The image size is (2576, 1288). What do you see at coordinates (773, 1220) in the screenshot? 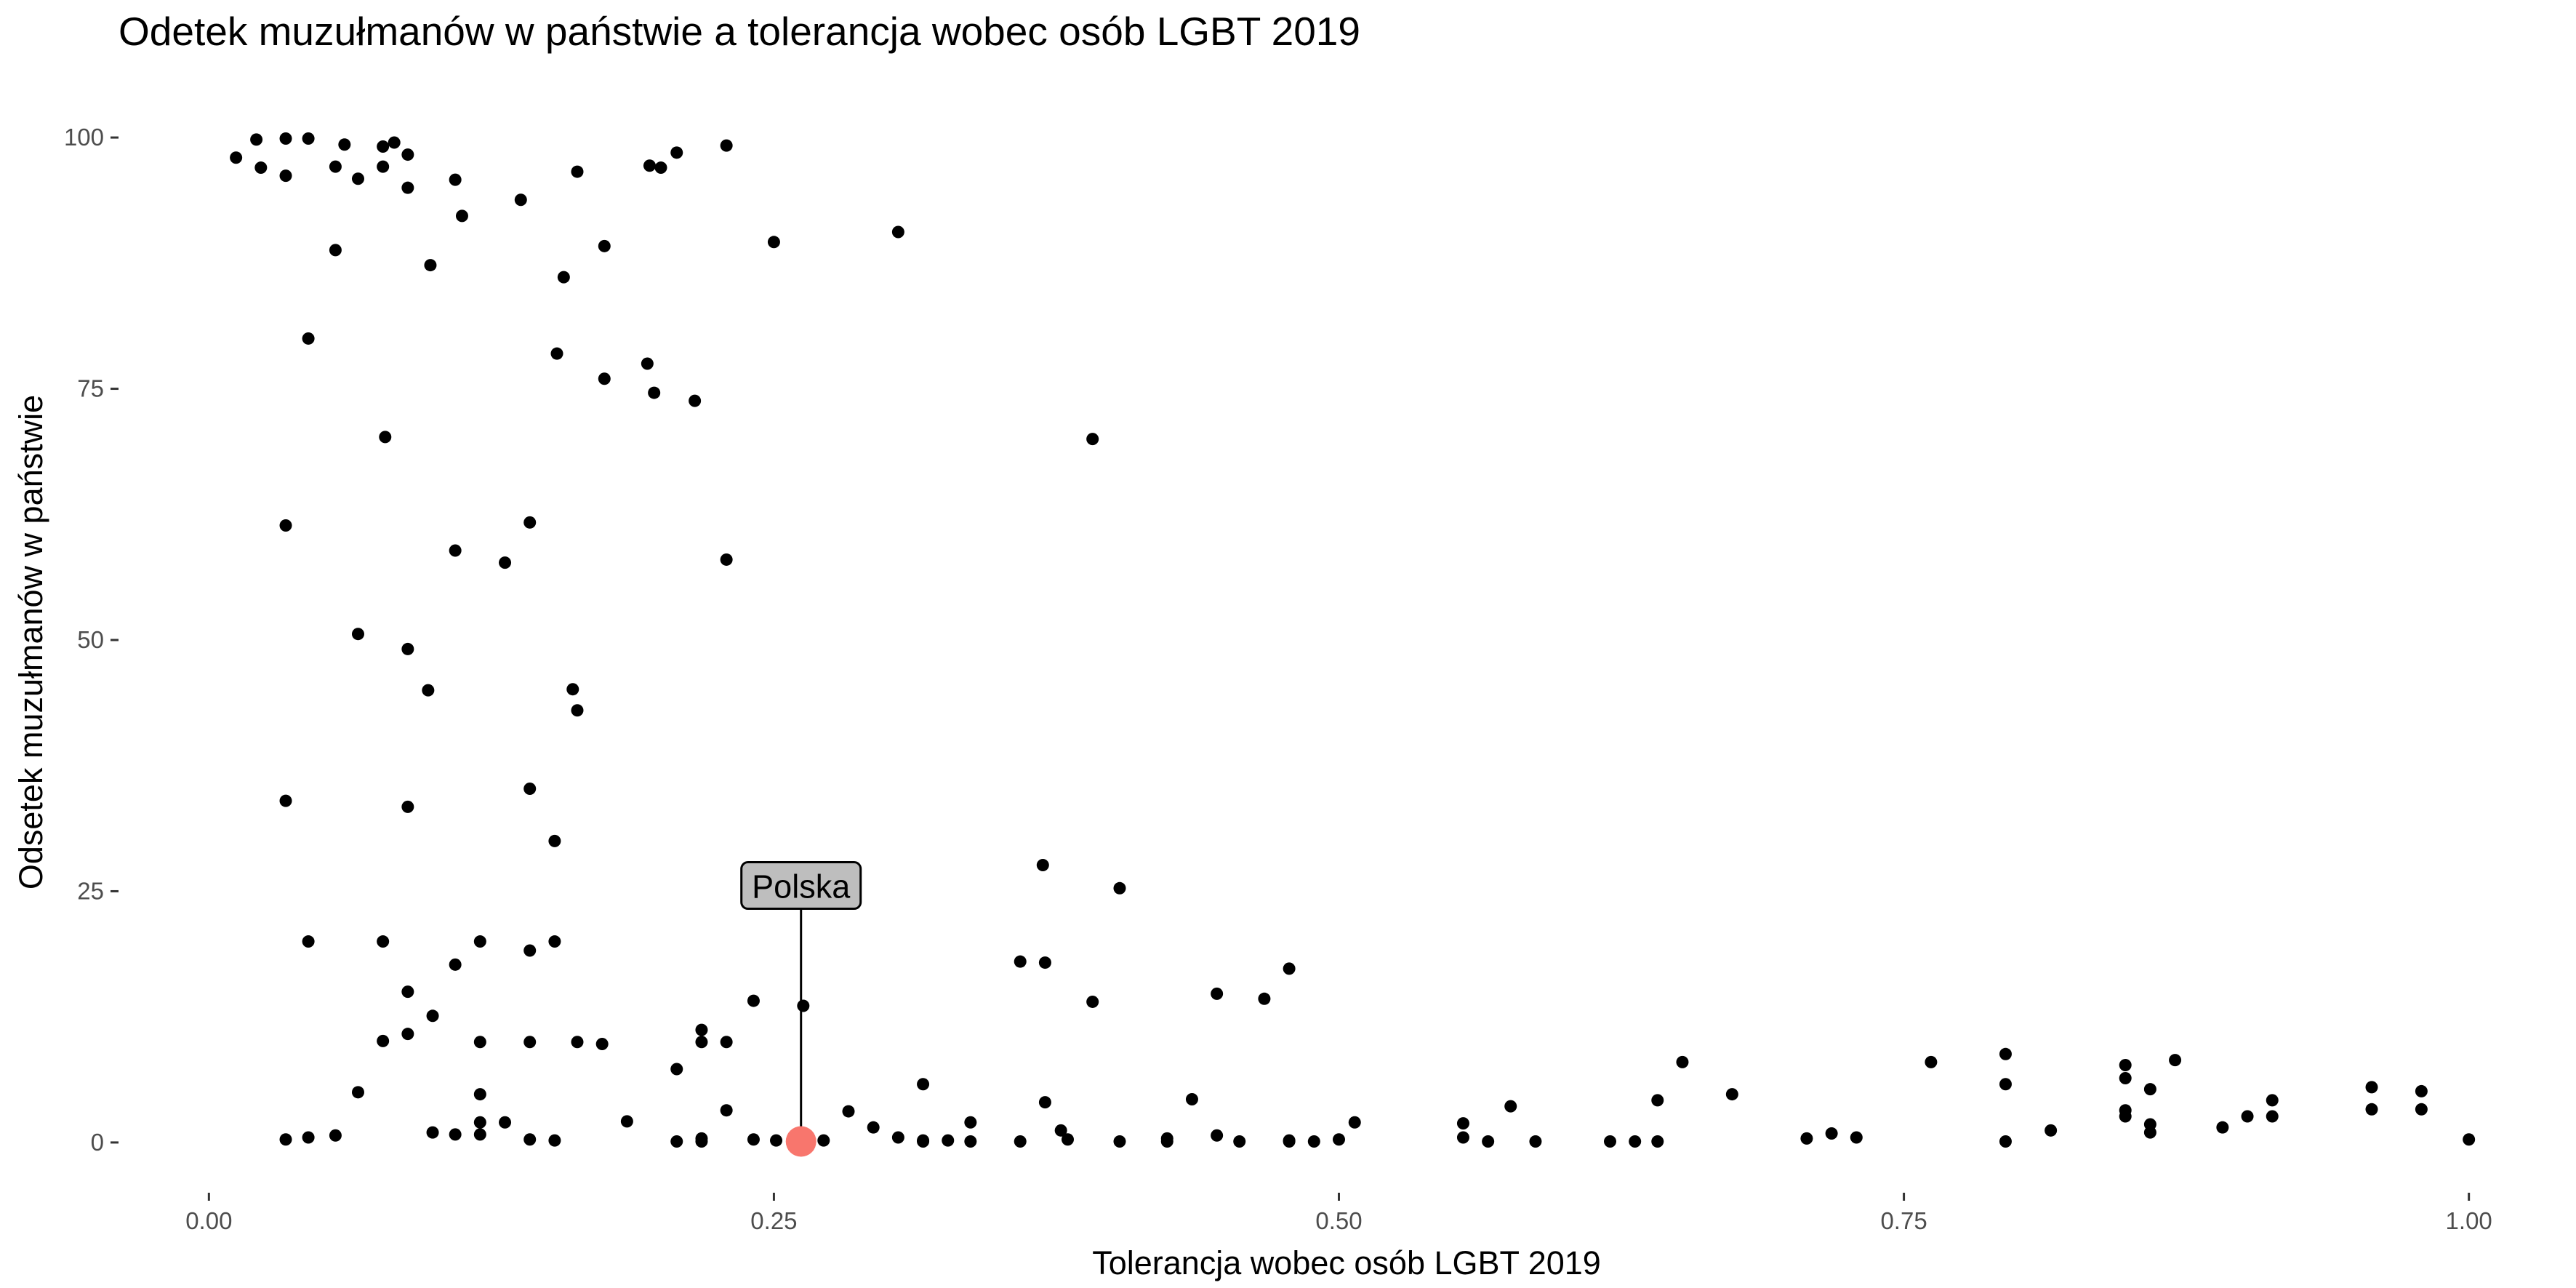
I see `x-tick-label: 0.25` at bounding box center [773, 1220].